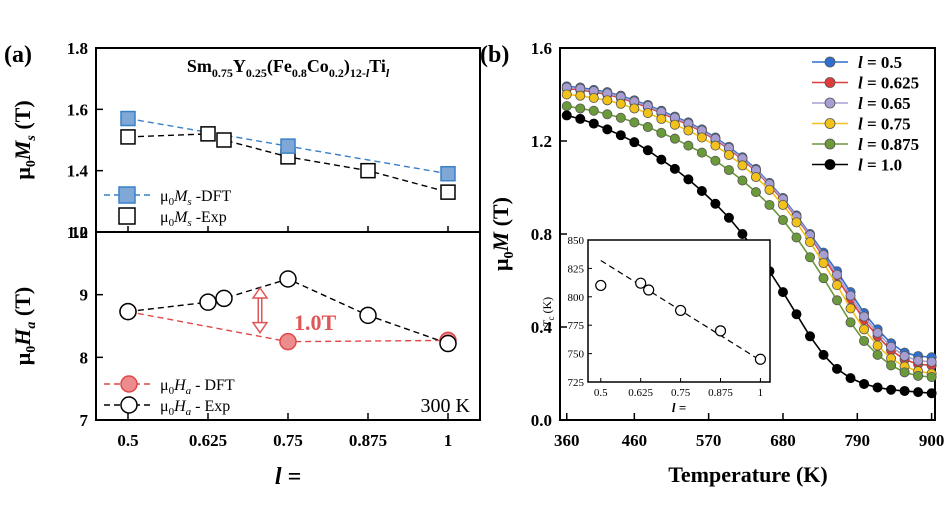 The width and height of the screenshot is (950, 522). Describe the element at coordinates (783, 440) in the screenshot. I see `x-tick-label: 680` at that location.